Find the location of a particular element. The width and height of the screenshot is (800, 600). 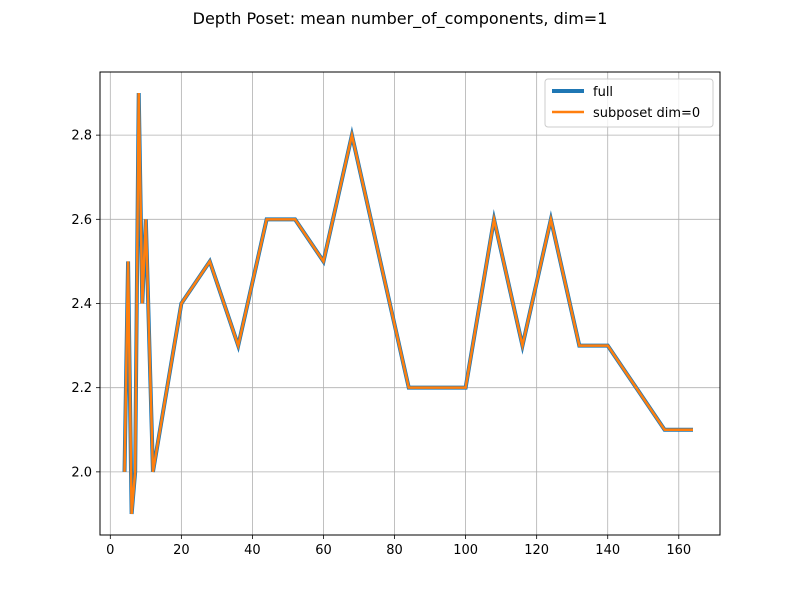

legend-label-subposet: subposet dim=0 is located at coordinates (646, 113).